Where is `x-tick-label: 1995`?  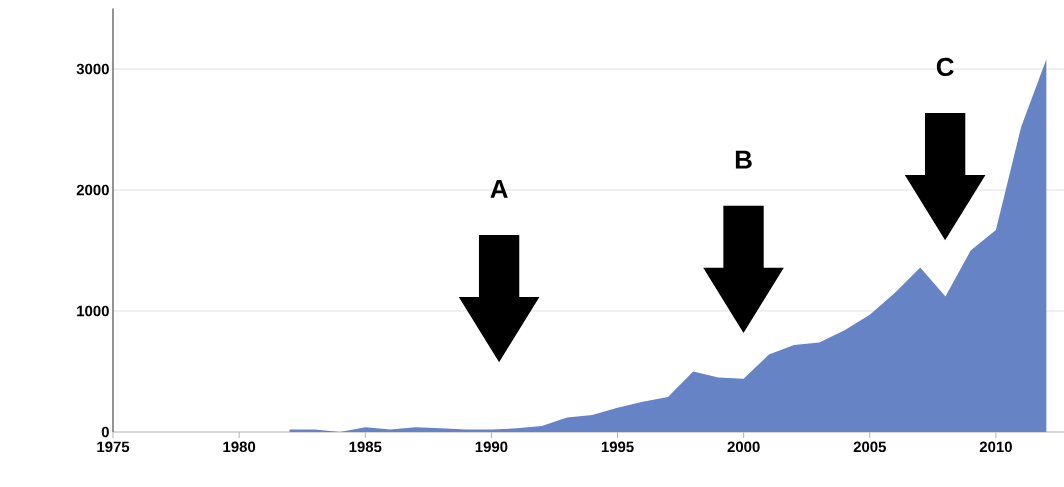
x-tick-label: 1995 is located at coordinates (617, 447).